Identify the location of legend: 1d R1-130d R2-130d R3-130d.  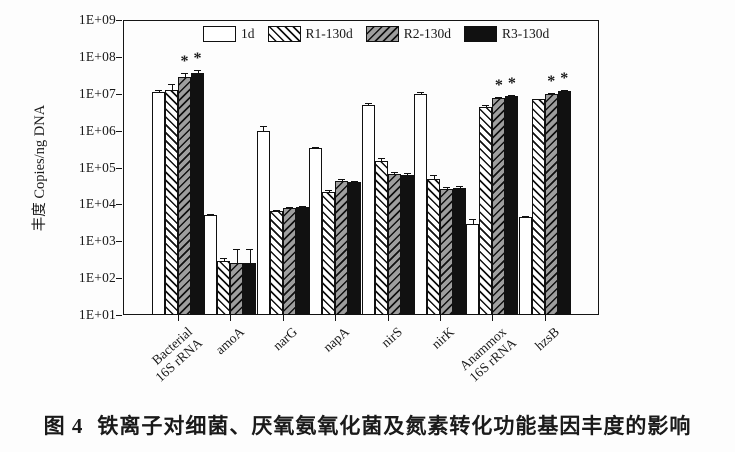
(376, 34).